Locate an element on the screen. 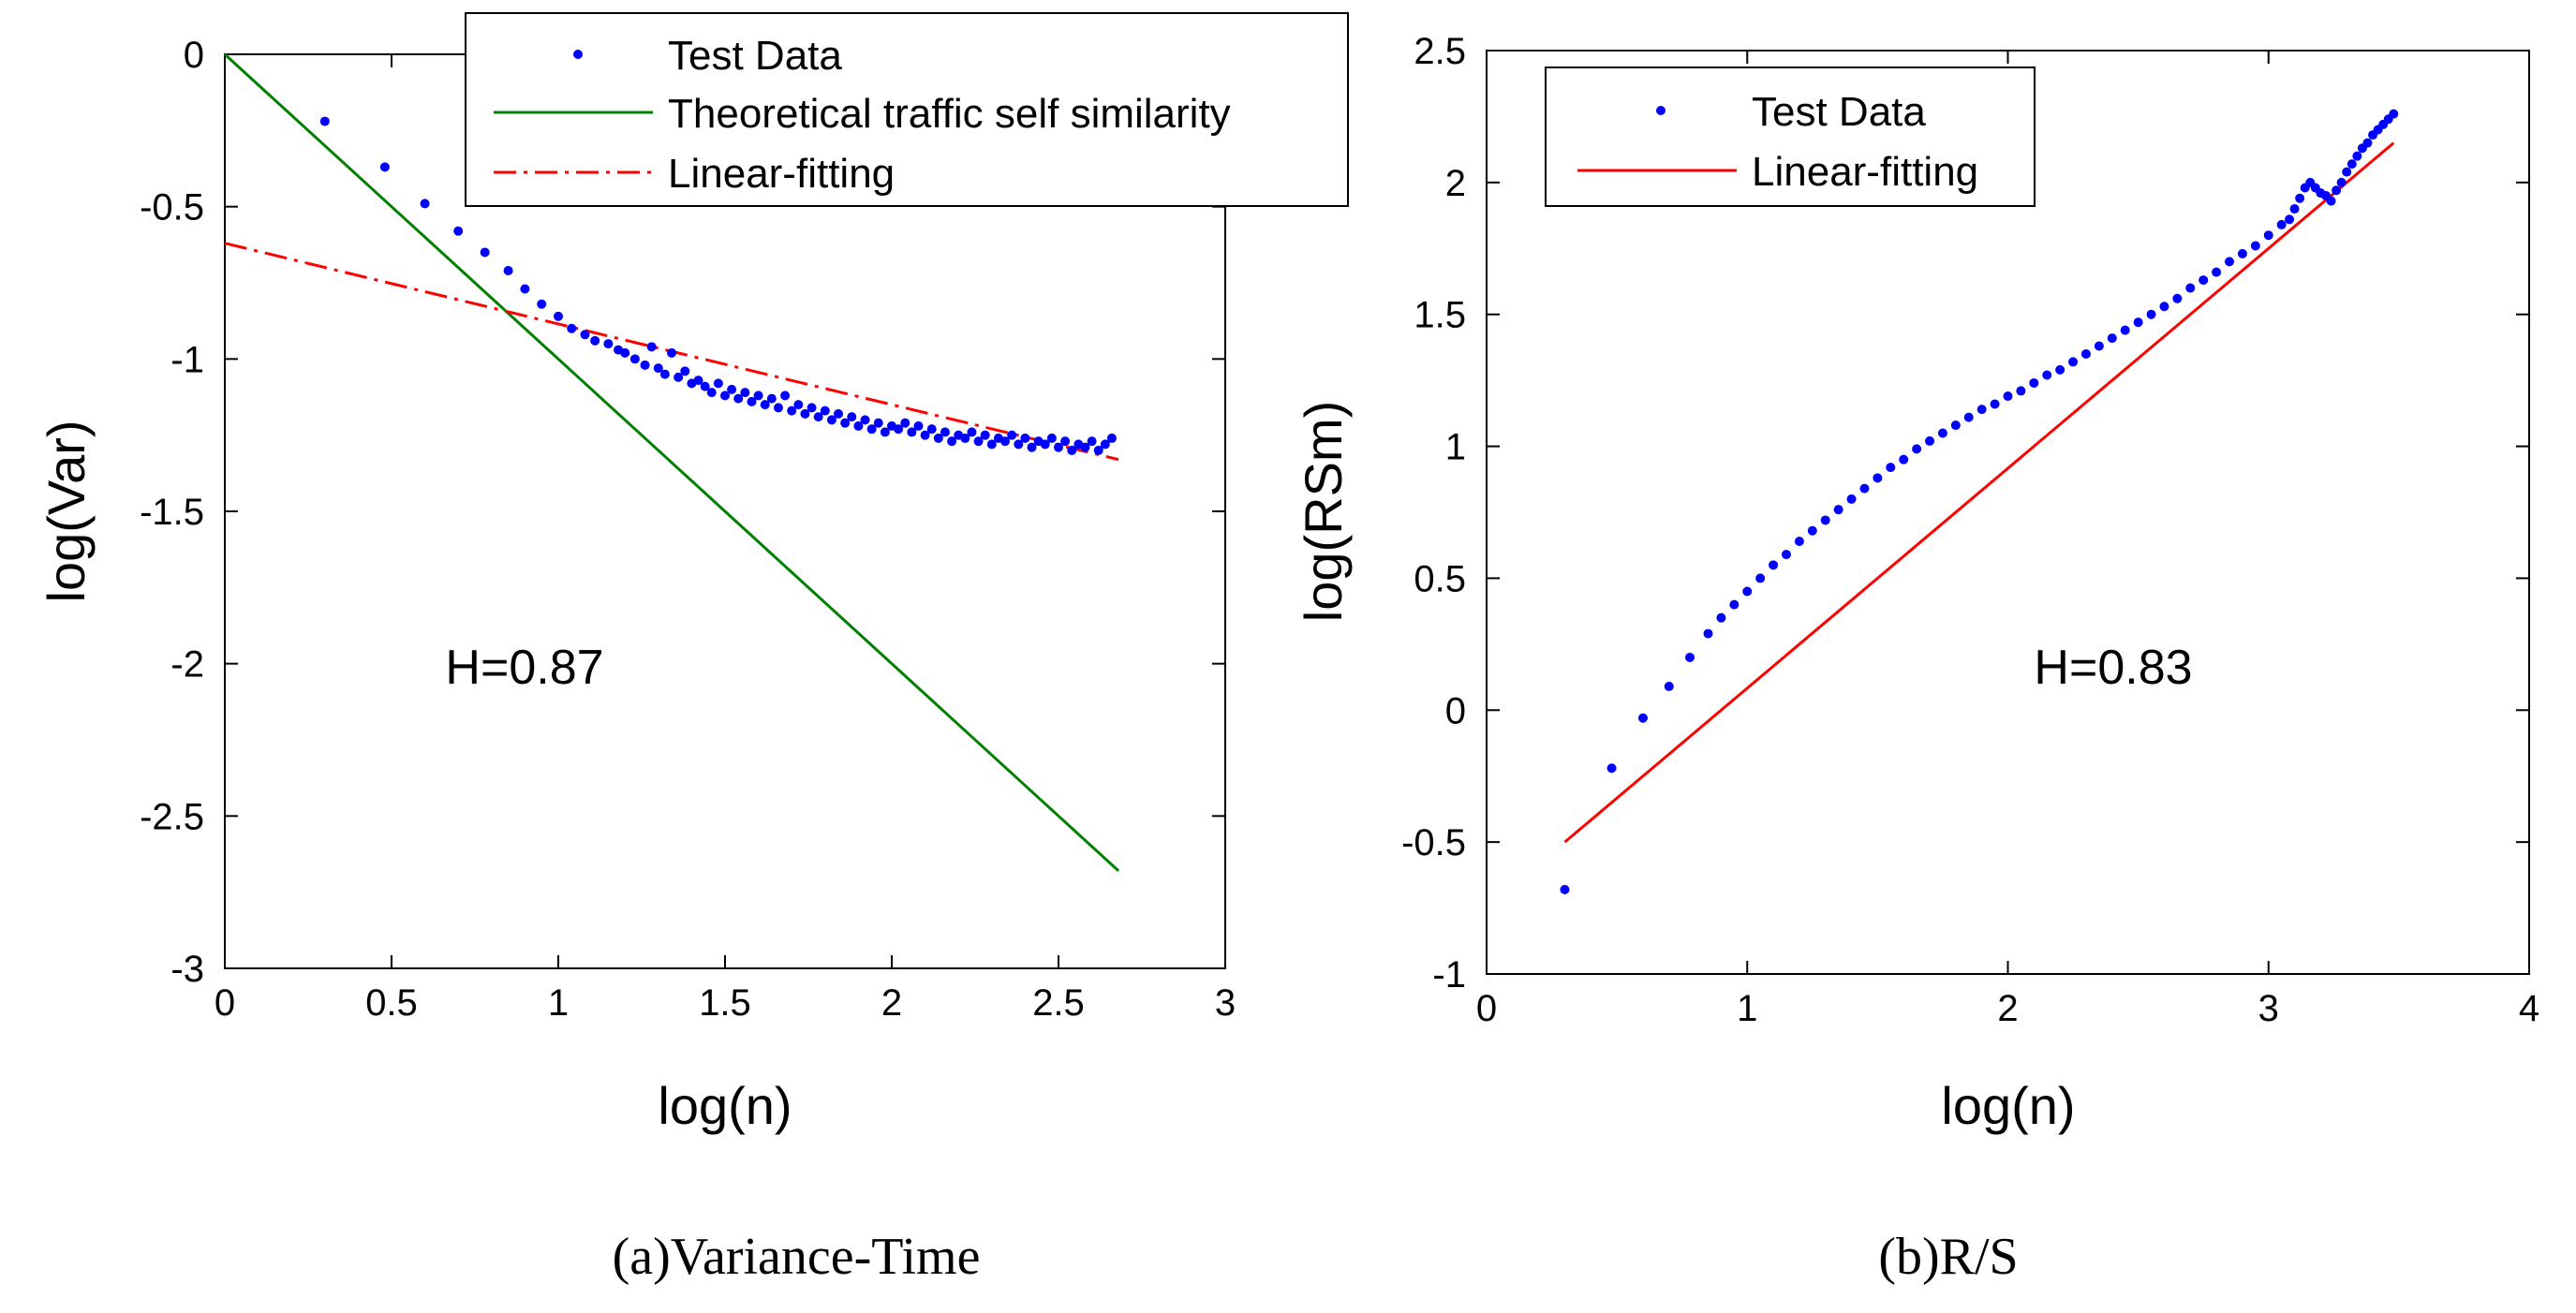 This screenshot has height=1313, width=2576. caption-b: (b)R/S is located at coordinates (1948, 1257).